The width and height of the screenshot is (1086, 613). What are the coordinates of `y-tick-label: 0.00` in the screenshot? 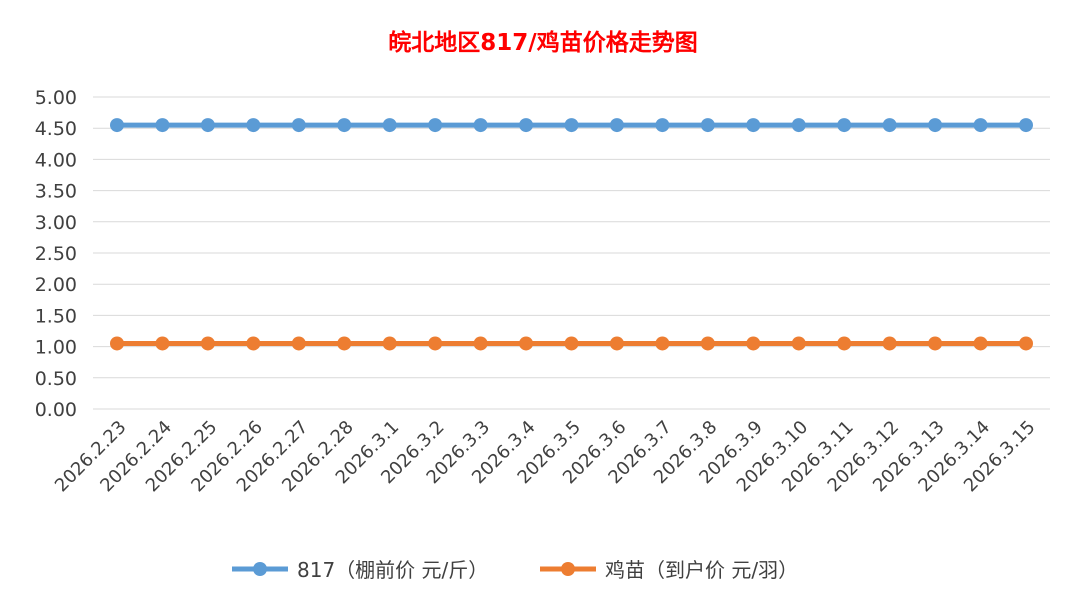 It's located at (56, 410).